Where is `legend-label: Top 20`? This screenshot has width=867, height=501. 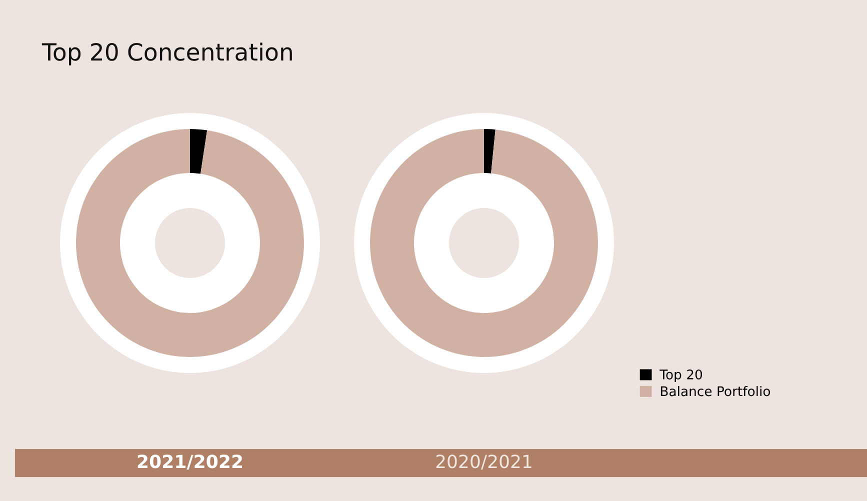
legend-label: Top 20 is located at coordinates (681, 375).